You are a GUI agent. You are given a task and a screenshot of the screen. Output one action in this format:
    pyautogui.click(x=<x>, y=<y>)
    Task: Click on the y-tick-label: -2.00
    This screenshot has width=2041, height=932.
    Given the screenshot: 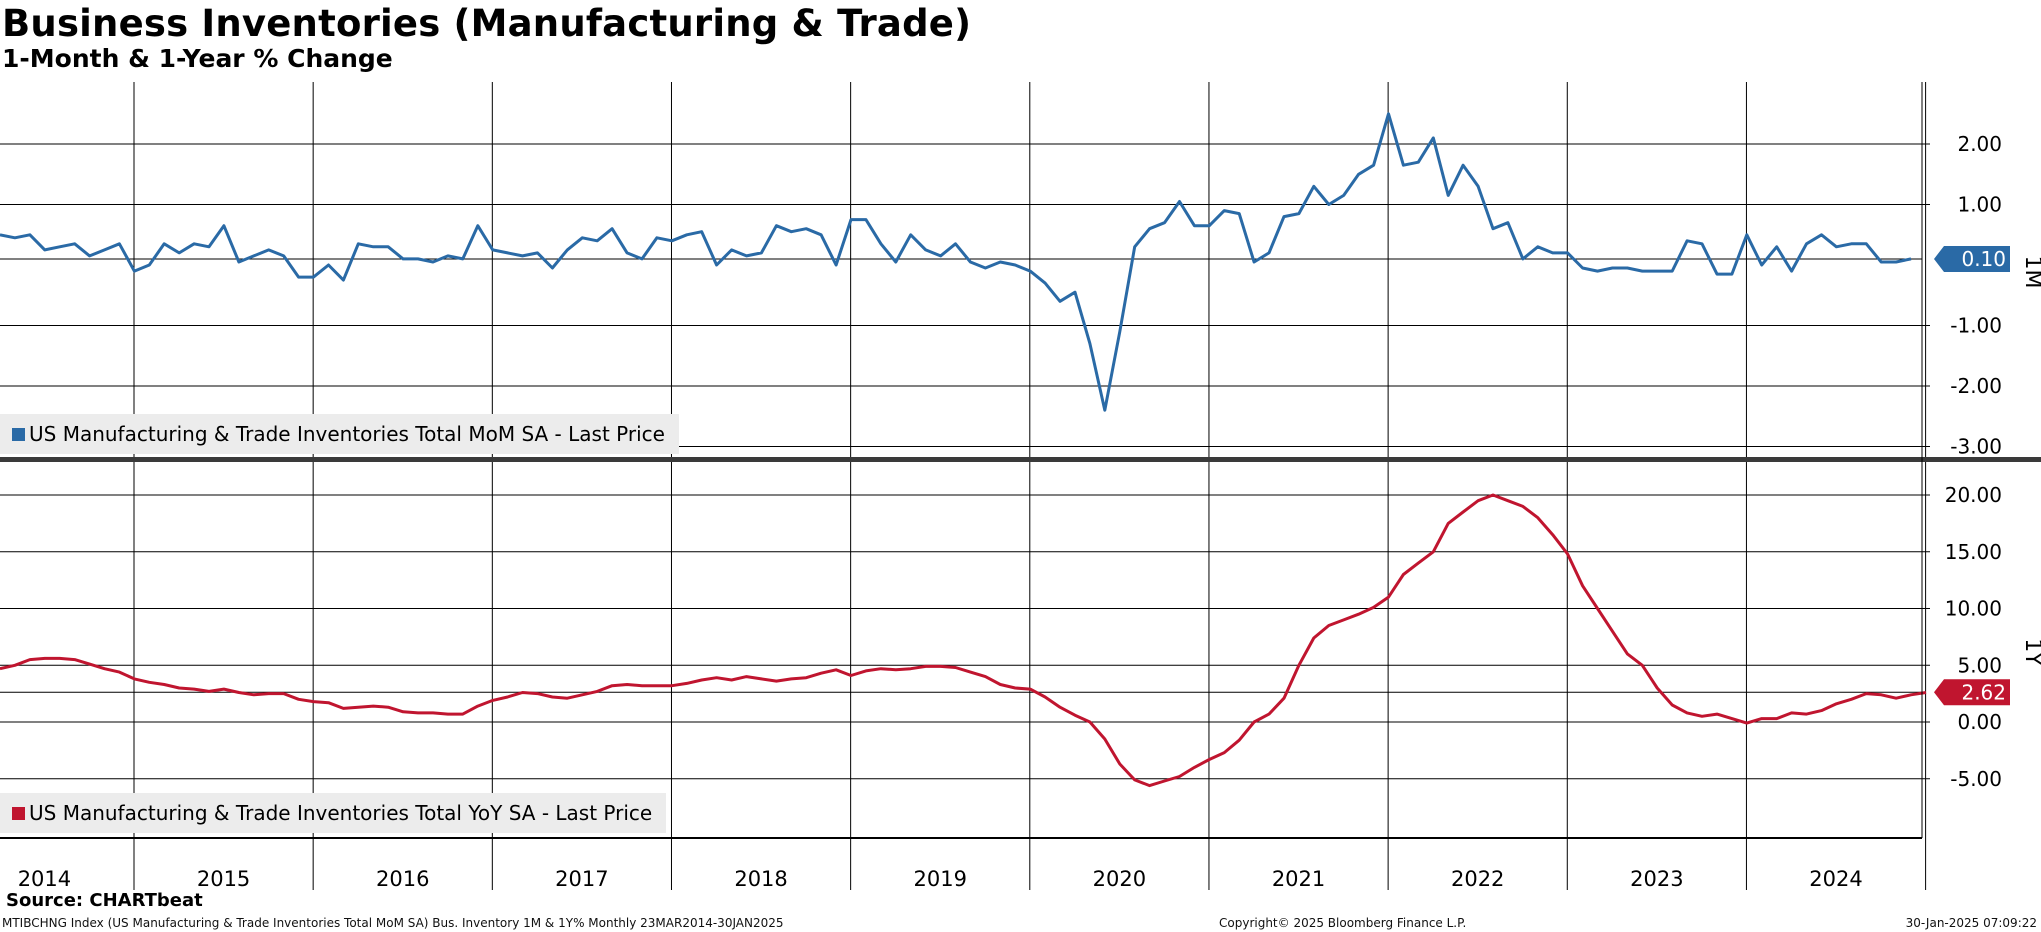 What is the action you would take?
    pyautogui.click(x=1976, y=386)
    